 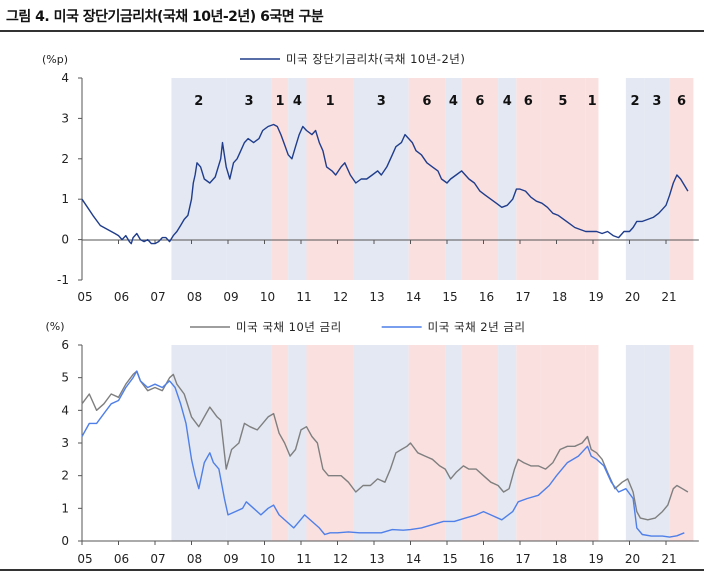 I want to click on y-unit-label: (%), so click(x=54, y=326).